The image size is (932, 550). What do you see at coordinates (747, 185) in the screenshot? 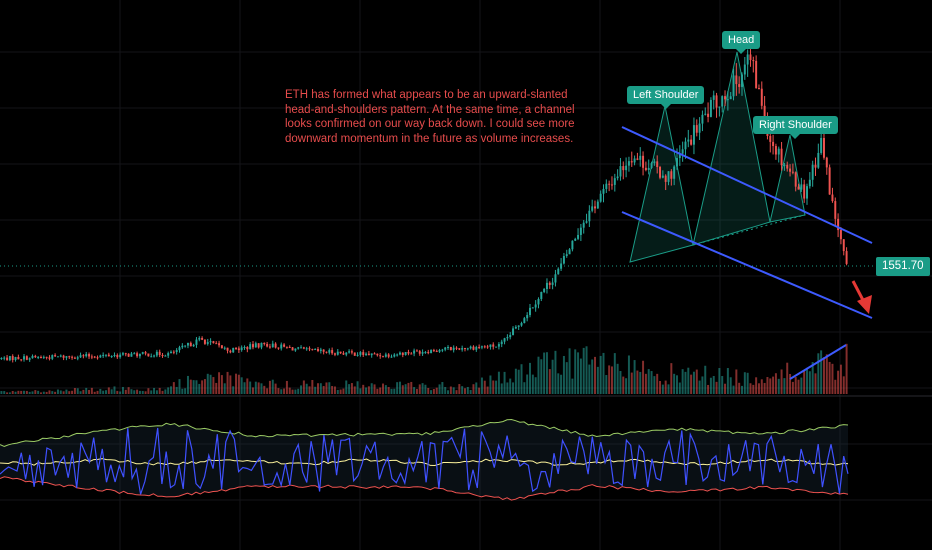
I see `channel-upper-line` at bounding box center [747, 185].